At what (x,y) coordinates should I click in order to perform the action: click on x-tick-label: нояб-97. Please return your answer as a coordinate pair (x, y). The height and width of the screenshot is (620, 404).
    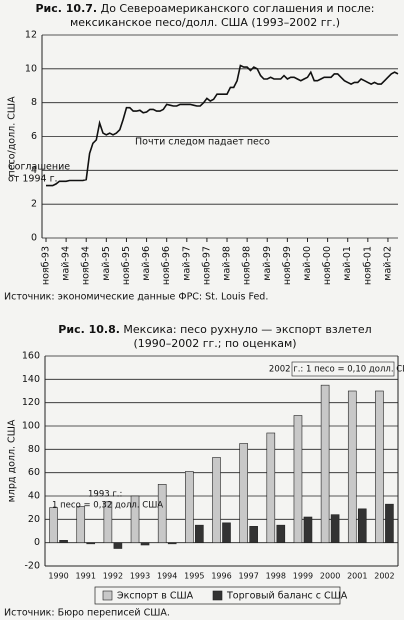
    Looking at the image, I should click on (206, 265).